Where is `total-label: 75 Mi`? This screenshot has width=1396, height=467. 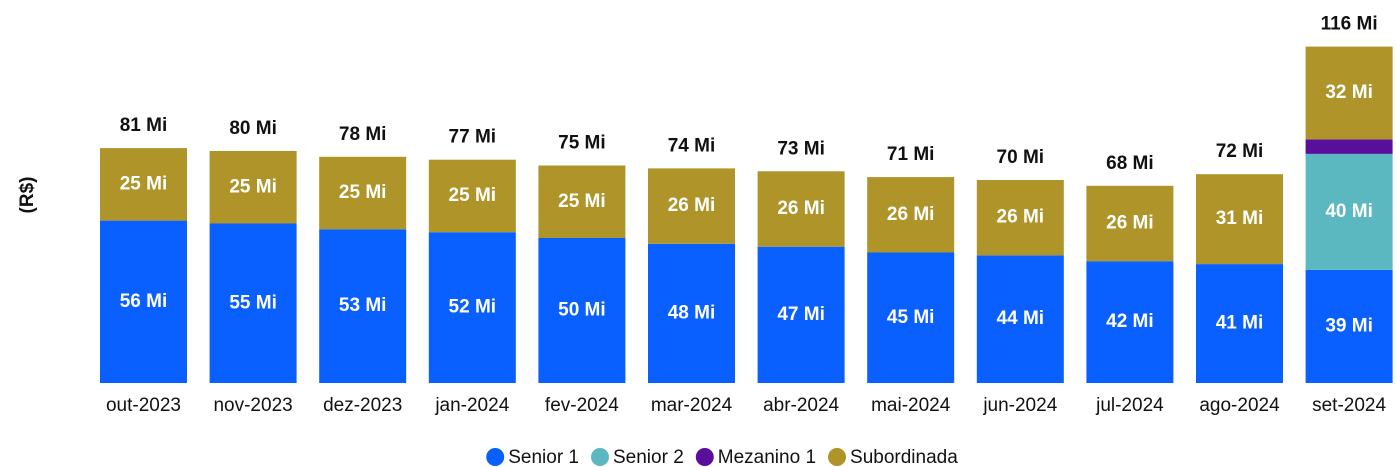 total-label: 75 Mi is located at coordinates (582, 143).